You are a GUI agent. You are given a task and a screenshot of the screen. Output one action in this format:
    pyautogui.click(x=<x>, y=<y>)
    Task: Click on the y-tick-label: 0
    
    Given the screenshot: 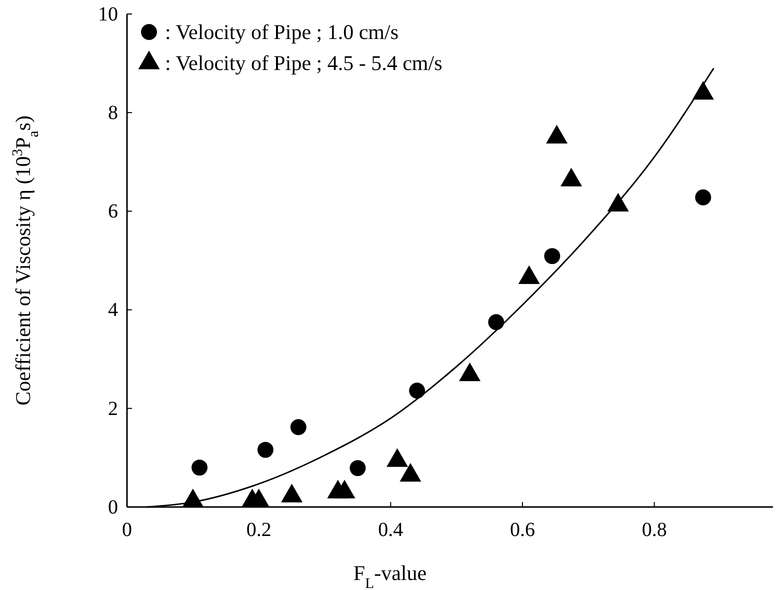 What is the action you would take?
    pyautogui.click(x=113, y=507)
    